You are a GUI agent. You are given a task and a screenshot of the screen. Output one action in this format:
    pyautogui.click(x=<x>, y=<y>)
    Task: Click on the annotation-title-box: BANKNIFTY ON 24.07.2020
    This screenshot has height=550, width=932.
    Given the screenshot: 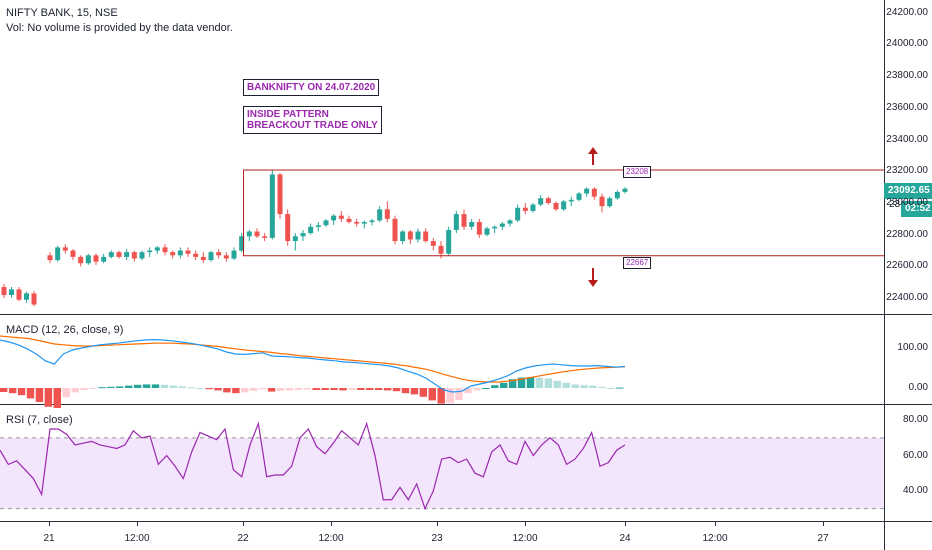 What is the action you would take?
    pyautogui.click(x=311, y=87)
    